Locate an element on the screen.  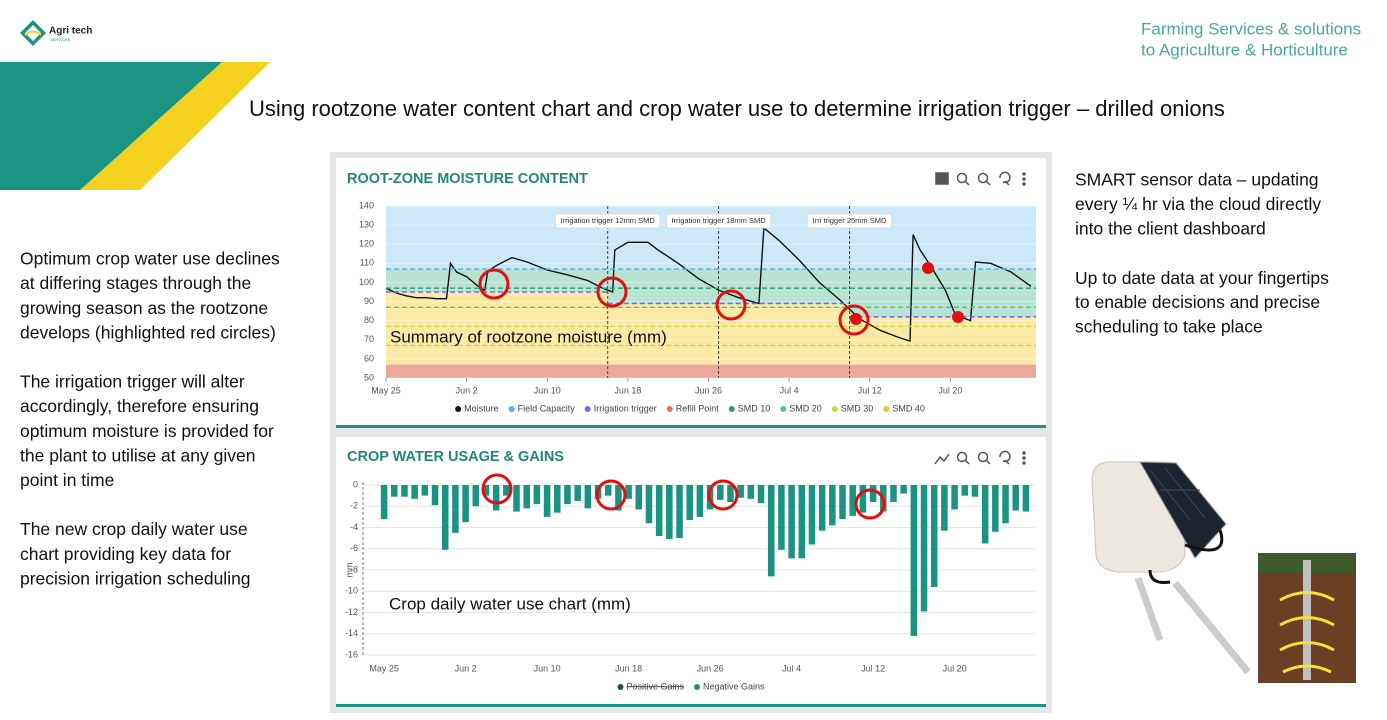
paragraph-line: Optimum crop water use declines is located at coordinates (150, 259).